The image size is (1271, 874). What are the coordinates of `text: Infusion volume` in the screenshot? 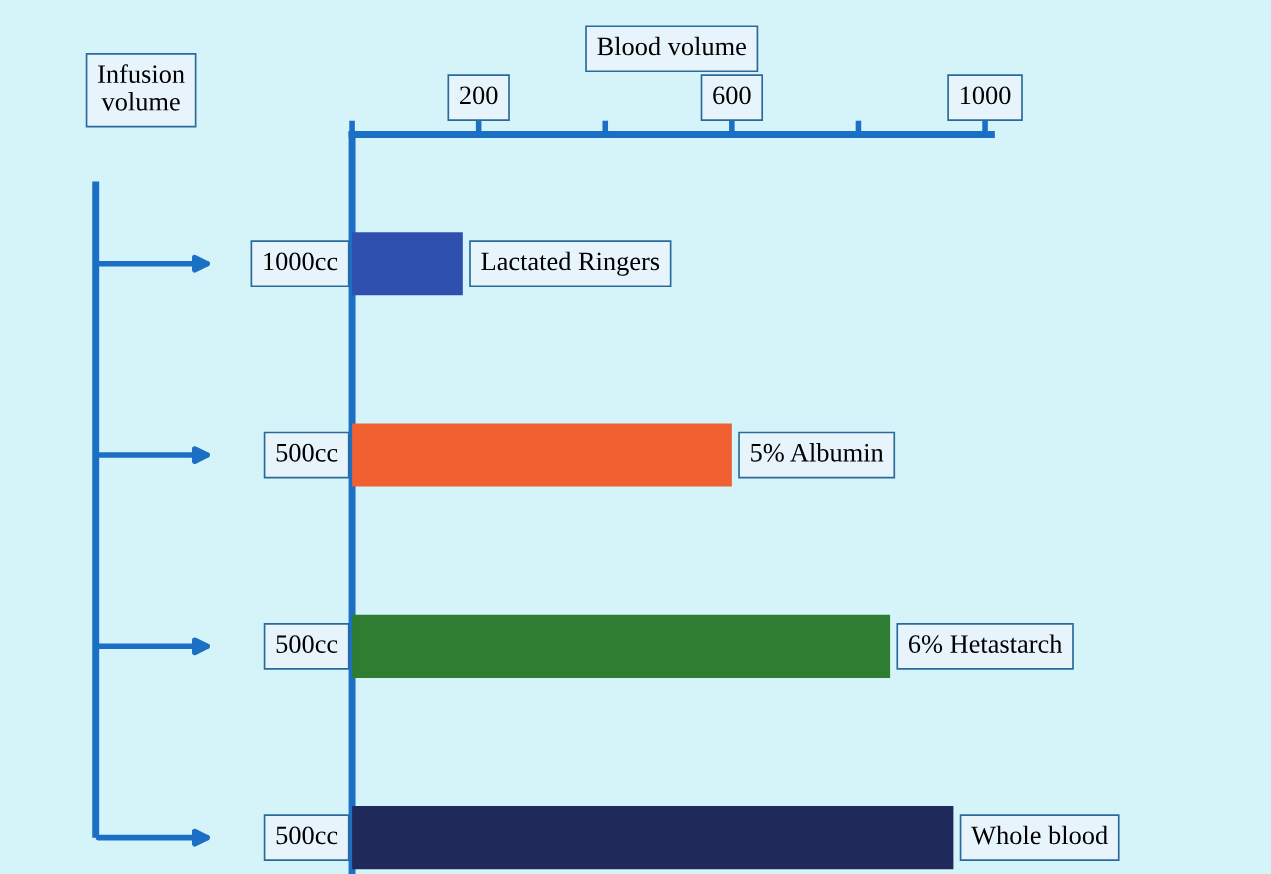 It's located at (141, 87).